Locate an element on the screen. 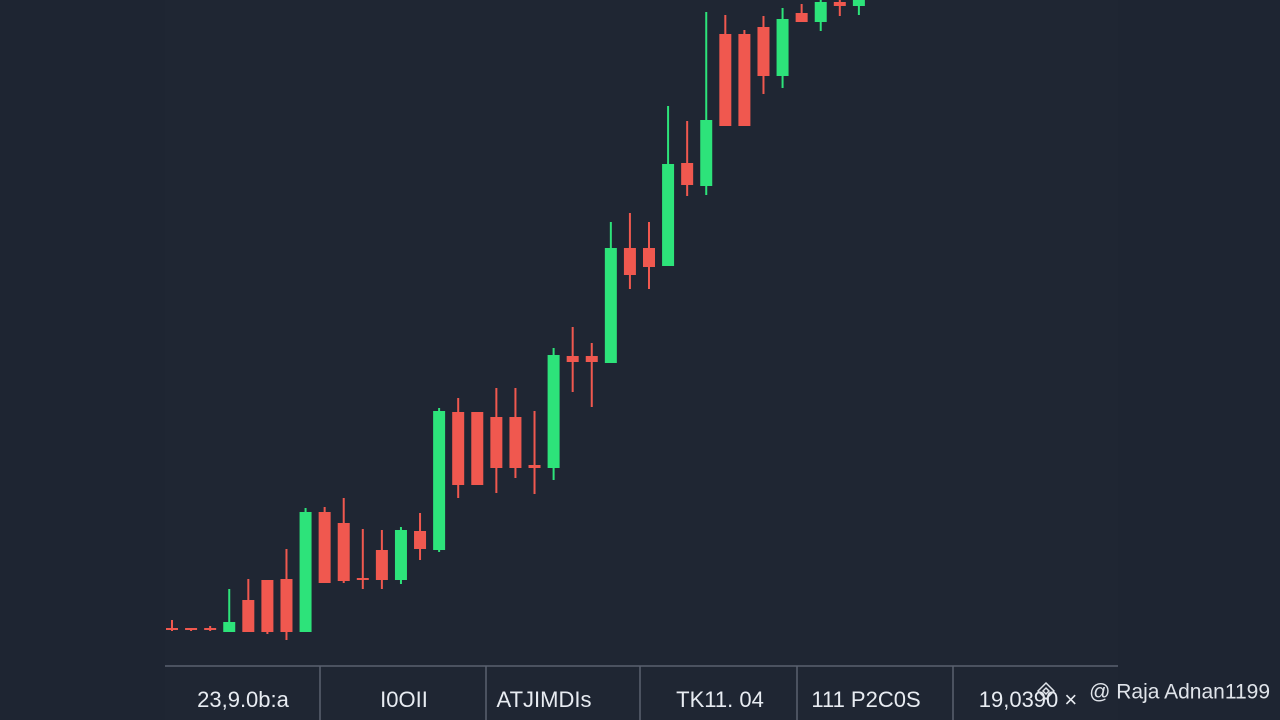  footer-separators is located at coordinates (636, 693).